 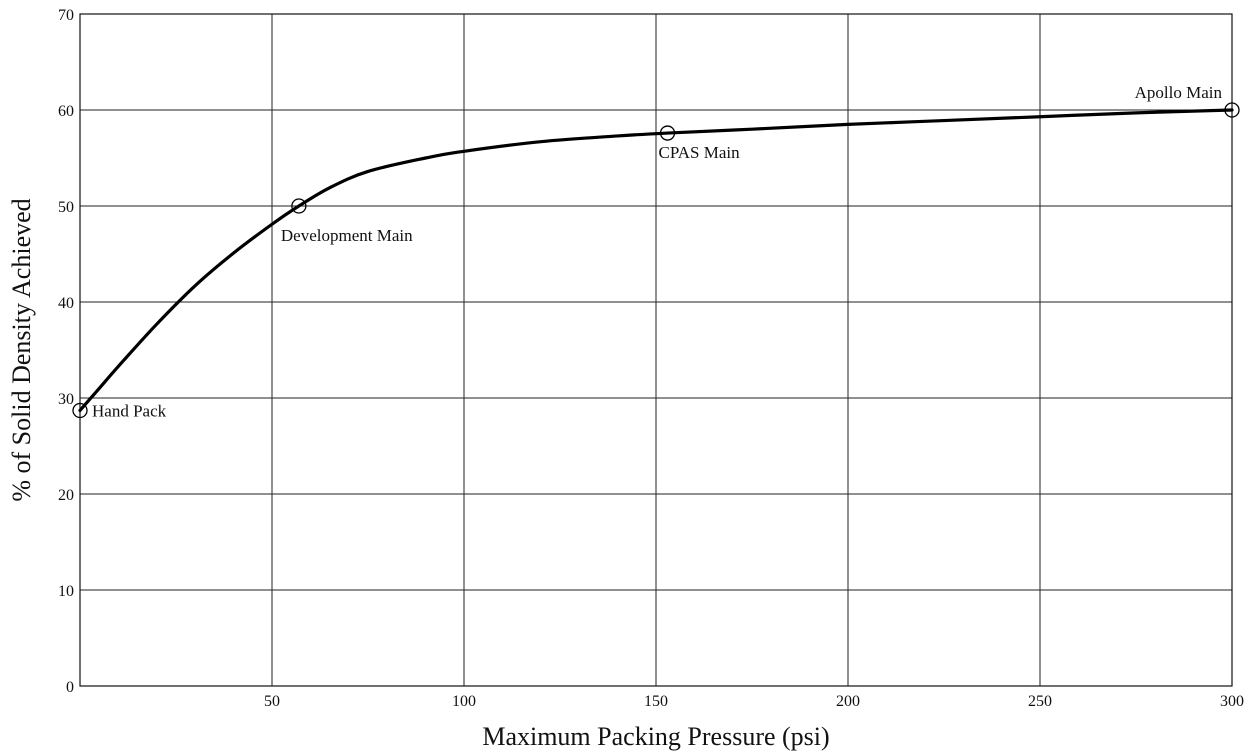 I want to click on x-tick-label: 200, so click(x=848, y=701).